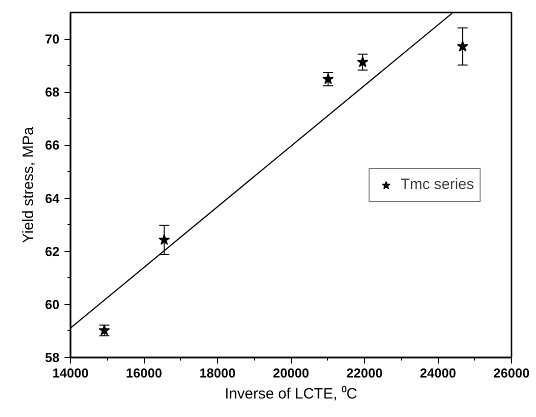 The width and height of the screenshot is (536, 417). Describe the element at coordinates (438, 373) in the screenshot. I see `x-tick-label: 24000` at that location.